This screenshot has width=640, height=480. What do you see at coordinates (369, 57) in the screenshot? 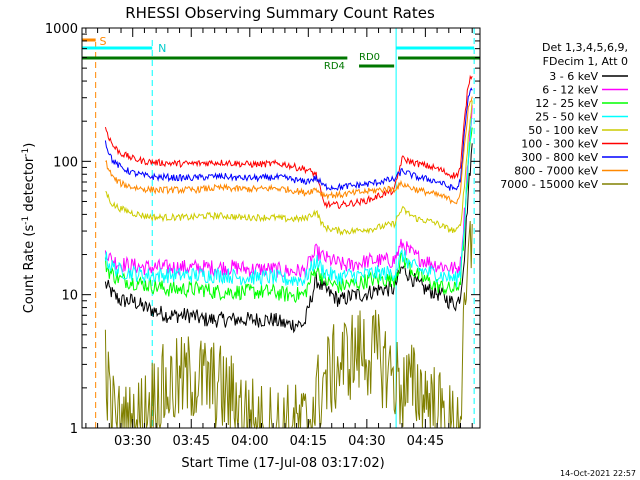
I see `rd0-flag-label: RD0` at bounding box center [369, 57].